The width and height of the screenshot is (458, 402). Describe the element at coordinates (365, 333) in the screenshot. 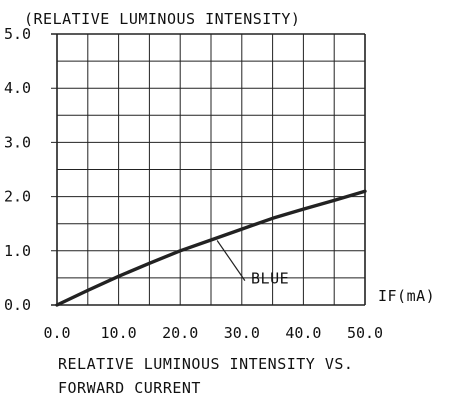

I see `x-tick-label: 50.0` at that location.